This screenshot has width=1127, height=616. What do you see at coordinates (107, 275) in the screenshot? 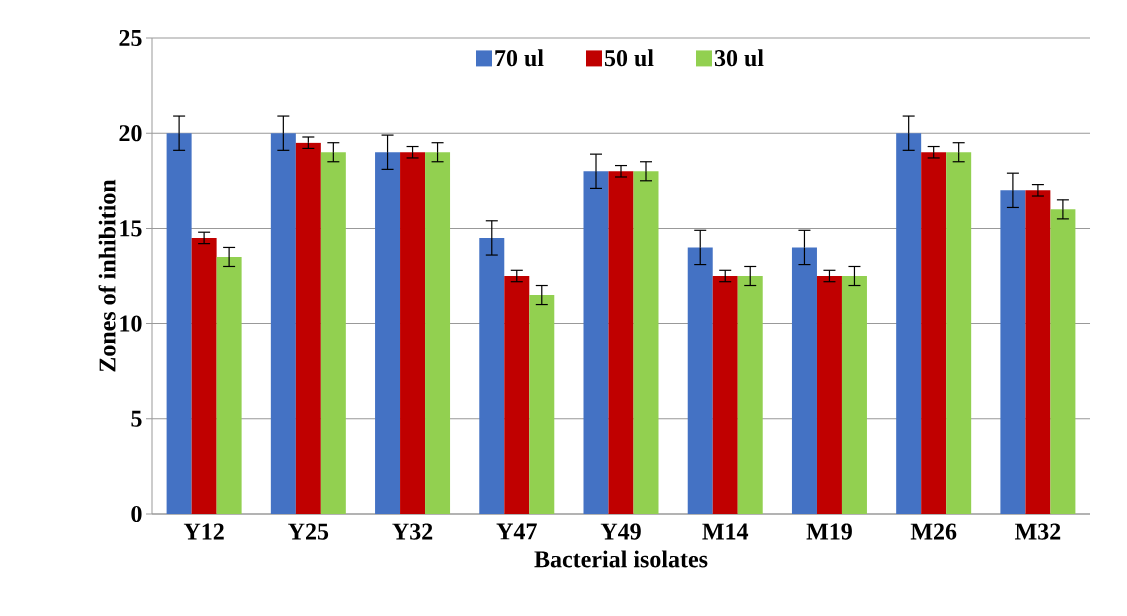
I see `y-axis-title: Zones of inhibition` at bounding box center [107, 275].